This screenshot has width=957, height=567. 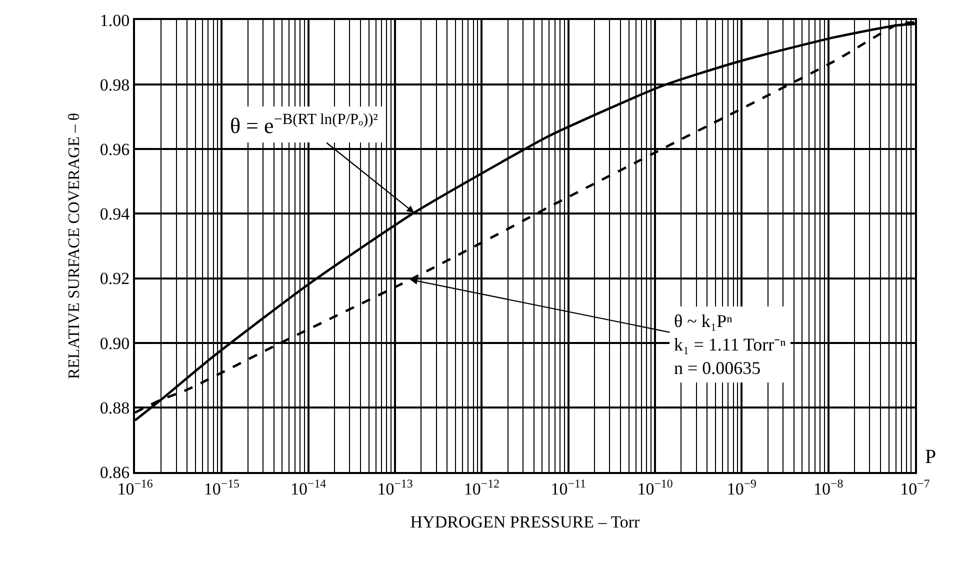 I want to click on y-tick-label: 0.96, so click(x=115, y=150).